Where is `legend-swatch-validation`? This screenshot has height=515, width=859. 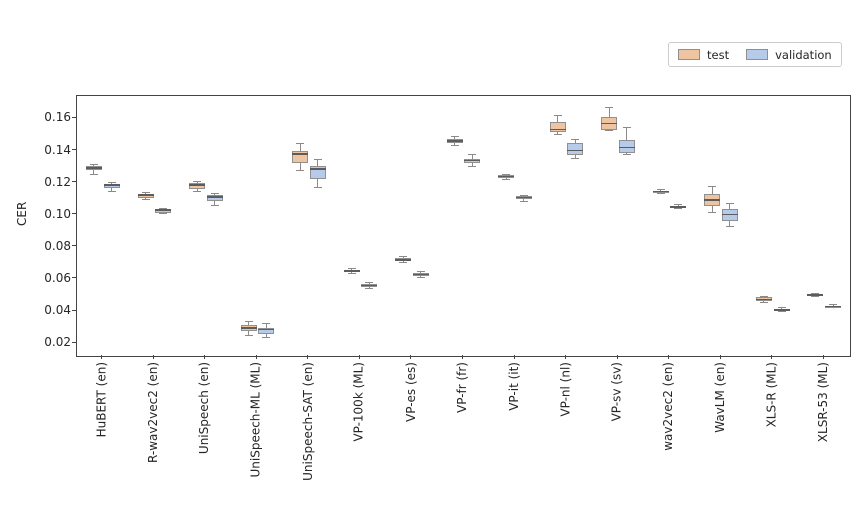
legend-swatch-validation is located at coordinates (757, 54).